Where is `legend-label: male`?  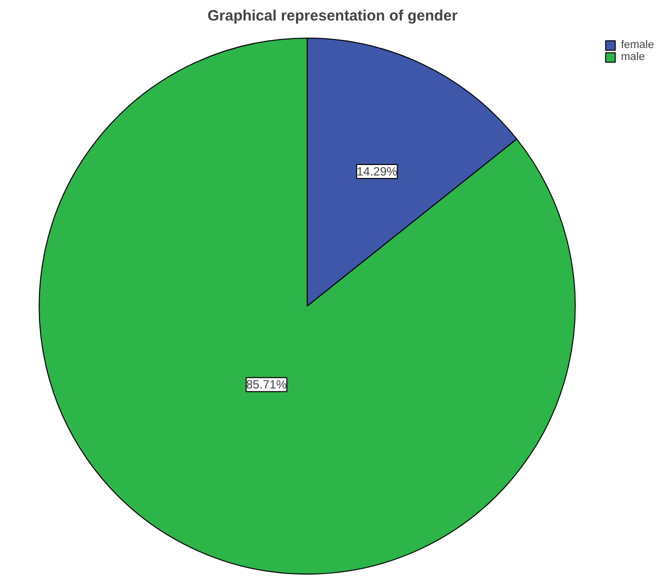 legend-label: male is located at coordinates (632, 57).